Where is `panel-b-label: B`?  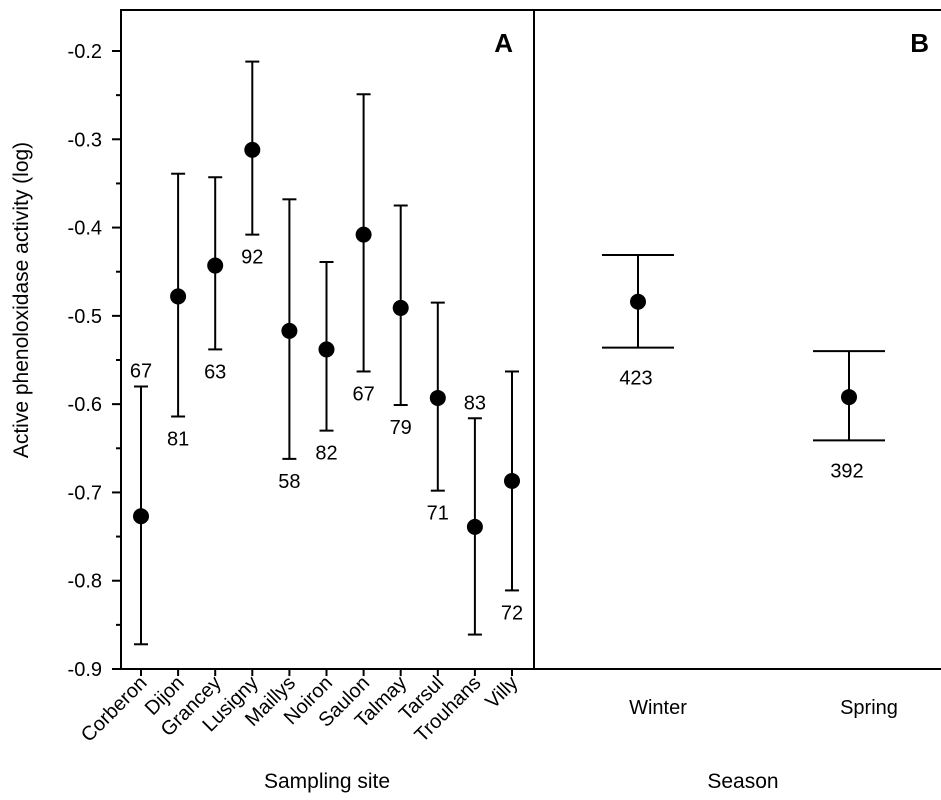
panel-b-label: B is located at coordinates (919, 43).